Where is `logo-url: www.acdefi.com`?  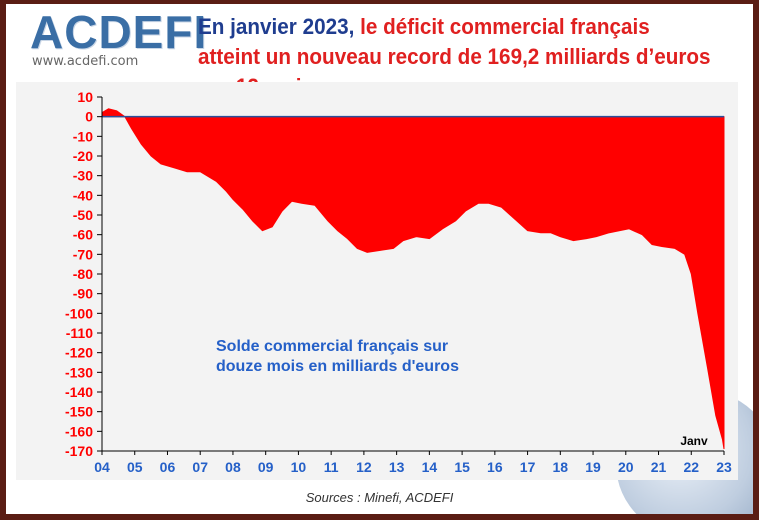 logo-url: www.acdefi.com is located at coordinates (85, 61).